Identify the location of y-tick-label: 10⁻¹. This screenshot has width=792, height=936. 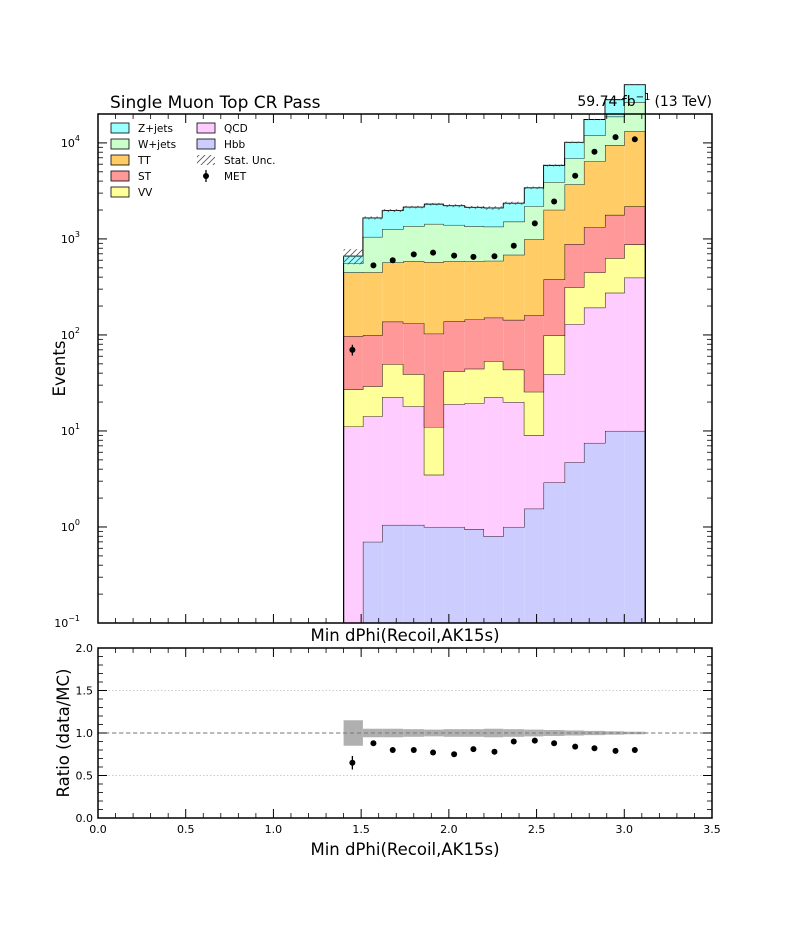
(67, 622).